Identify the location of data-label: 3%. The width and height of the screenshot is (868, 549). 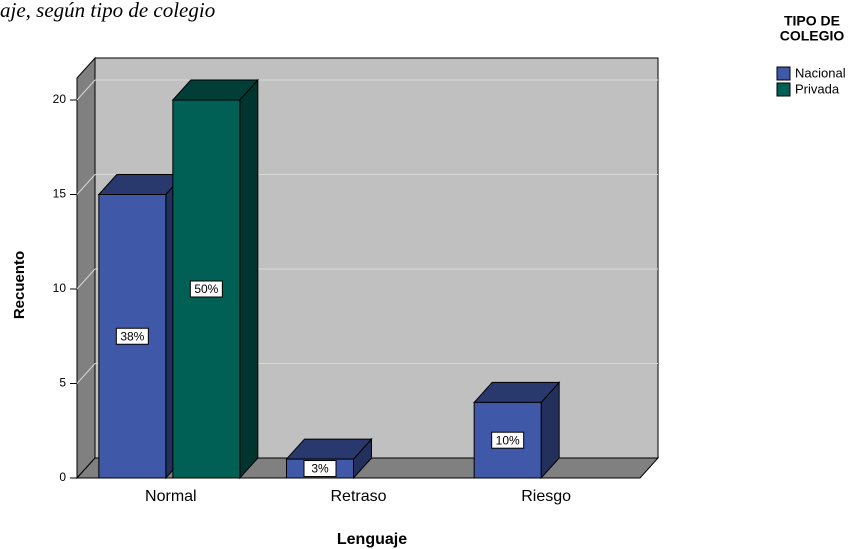
(320, 469).